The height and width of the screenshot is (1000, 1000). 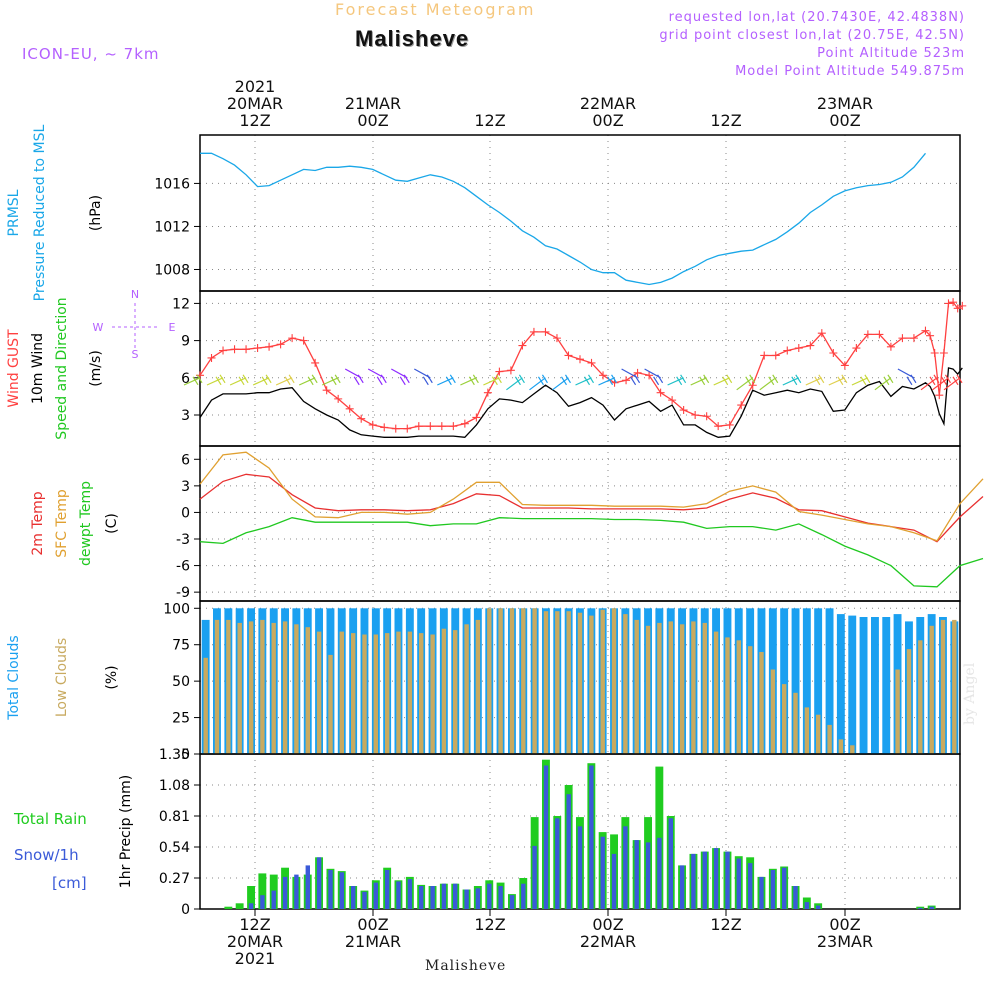 What do you see at coordinates (183, 593) in the screenshot?
I see `y-tick-label-temperature: -9` at bounding box center [183, 593].